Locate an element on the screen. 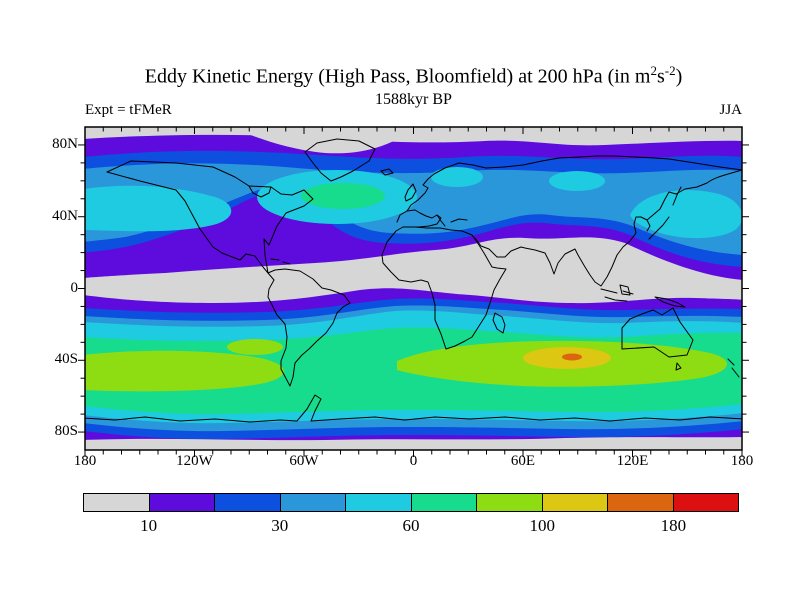 This screenshot has height=600, width=800. season-label: JJA is located at coordinates (730, 110).